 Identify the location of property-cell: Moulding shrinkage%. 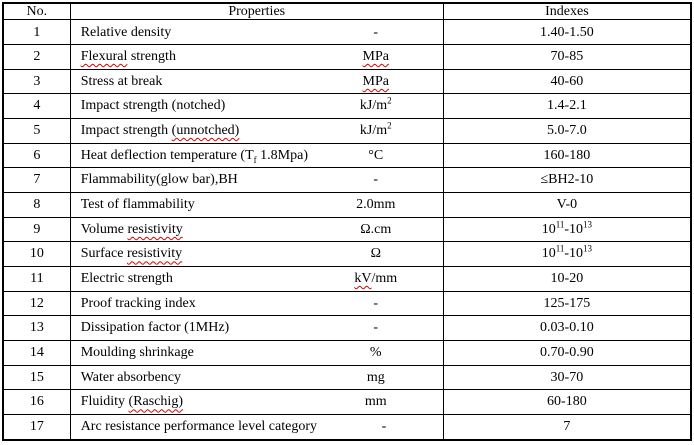
(256, 352).